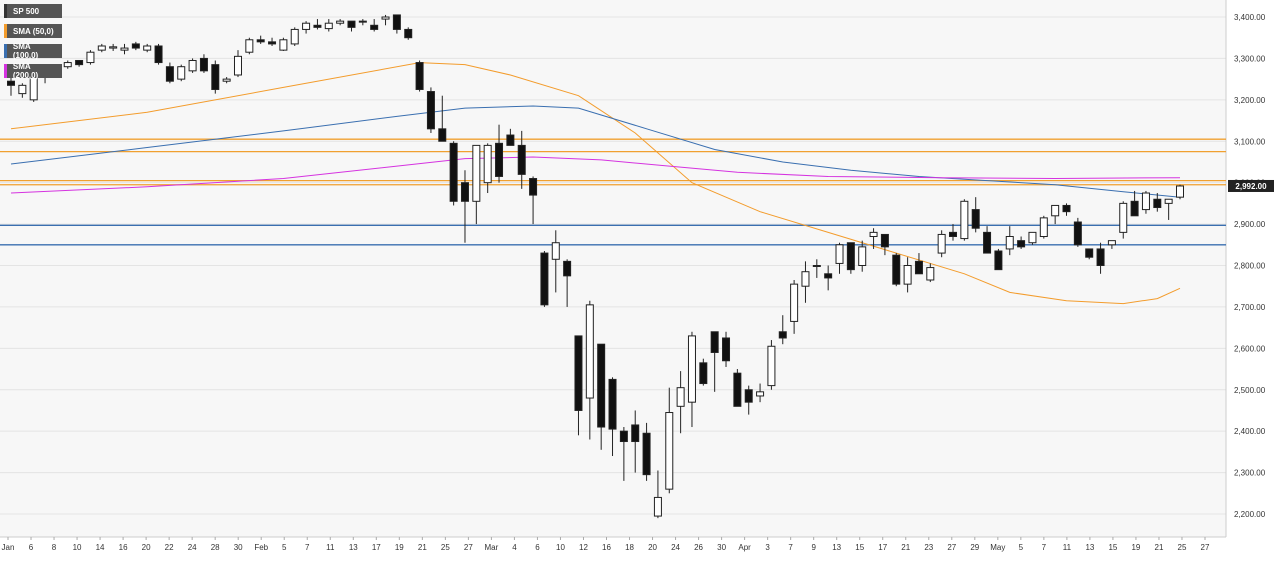 The image size is (1280, 562). Describe the element at coordinates (8, 547) in the screenshot. I see `x-tick-label: Jan` at that location.